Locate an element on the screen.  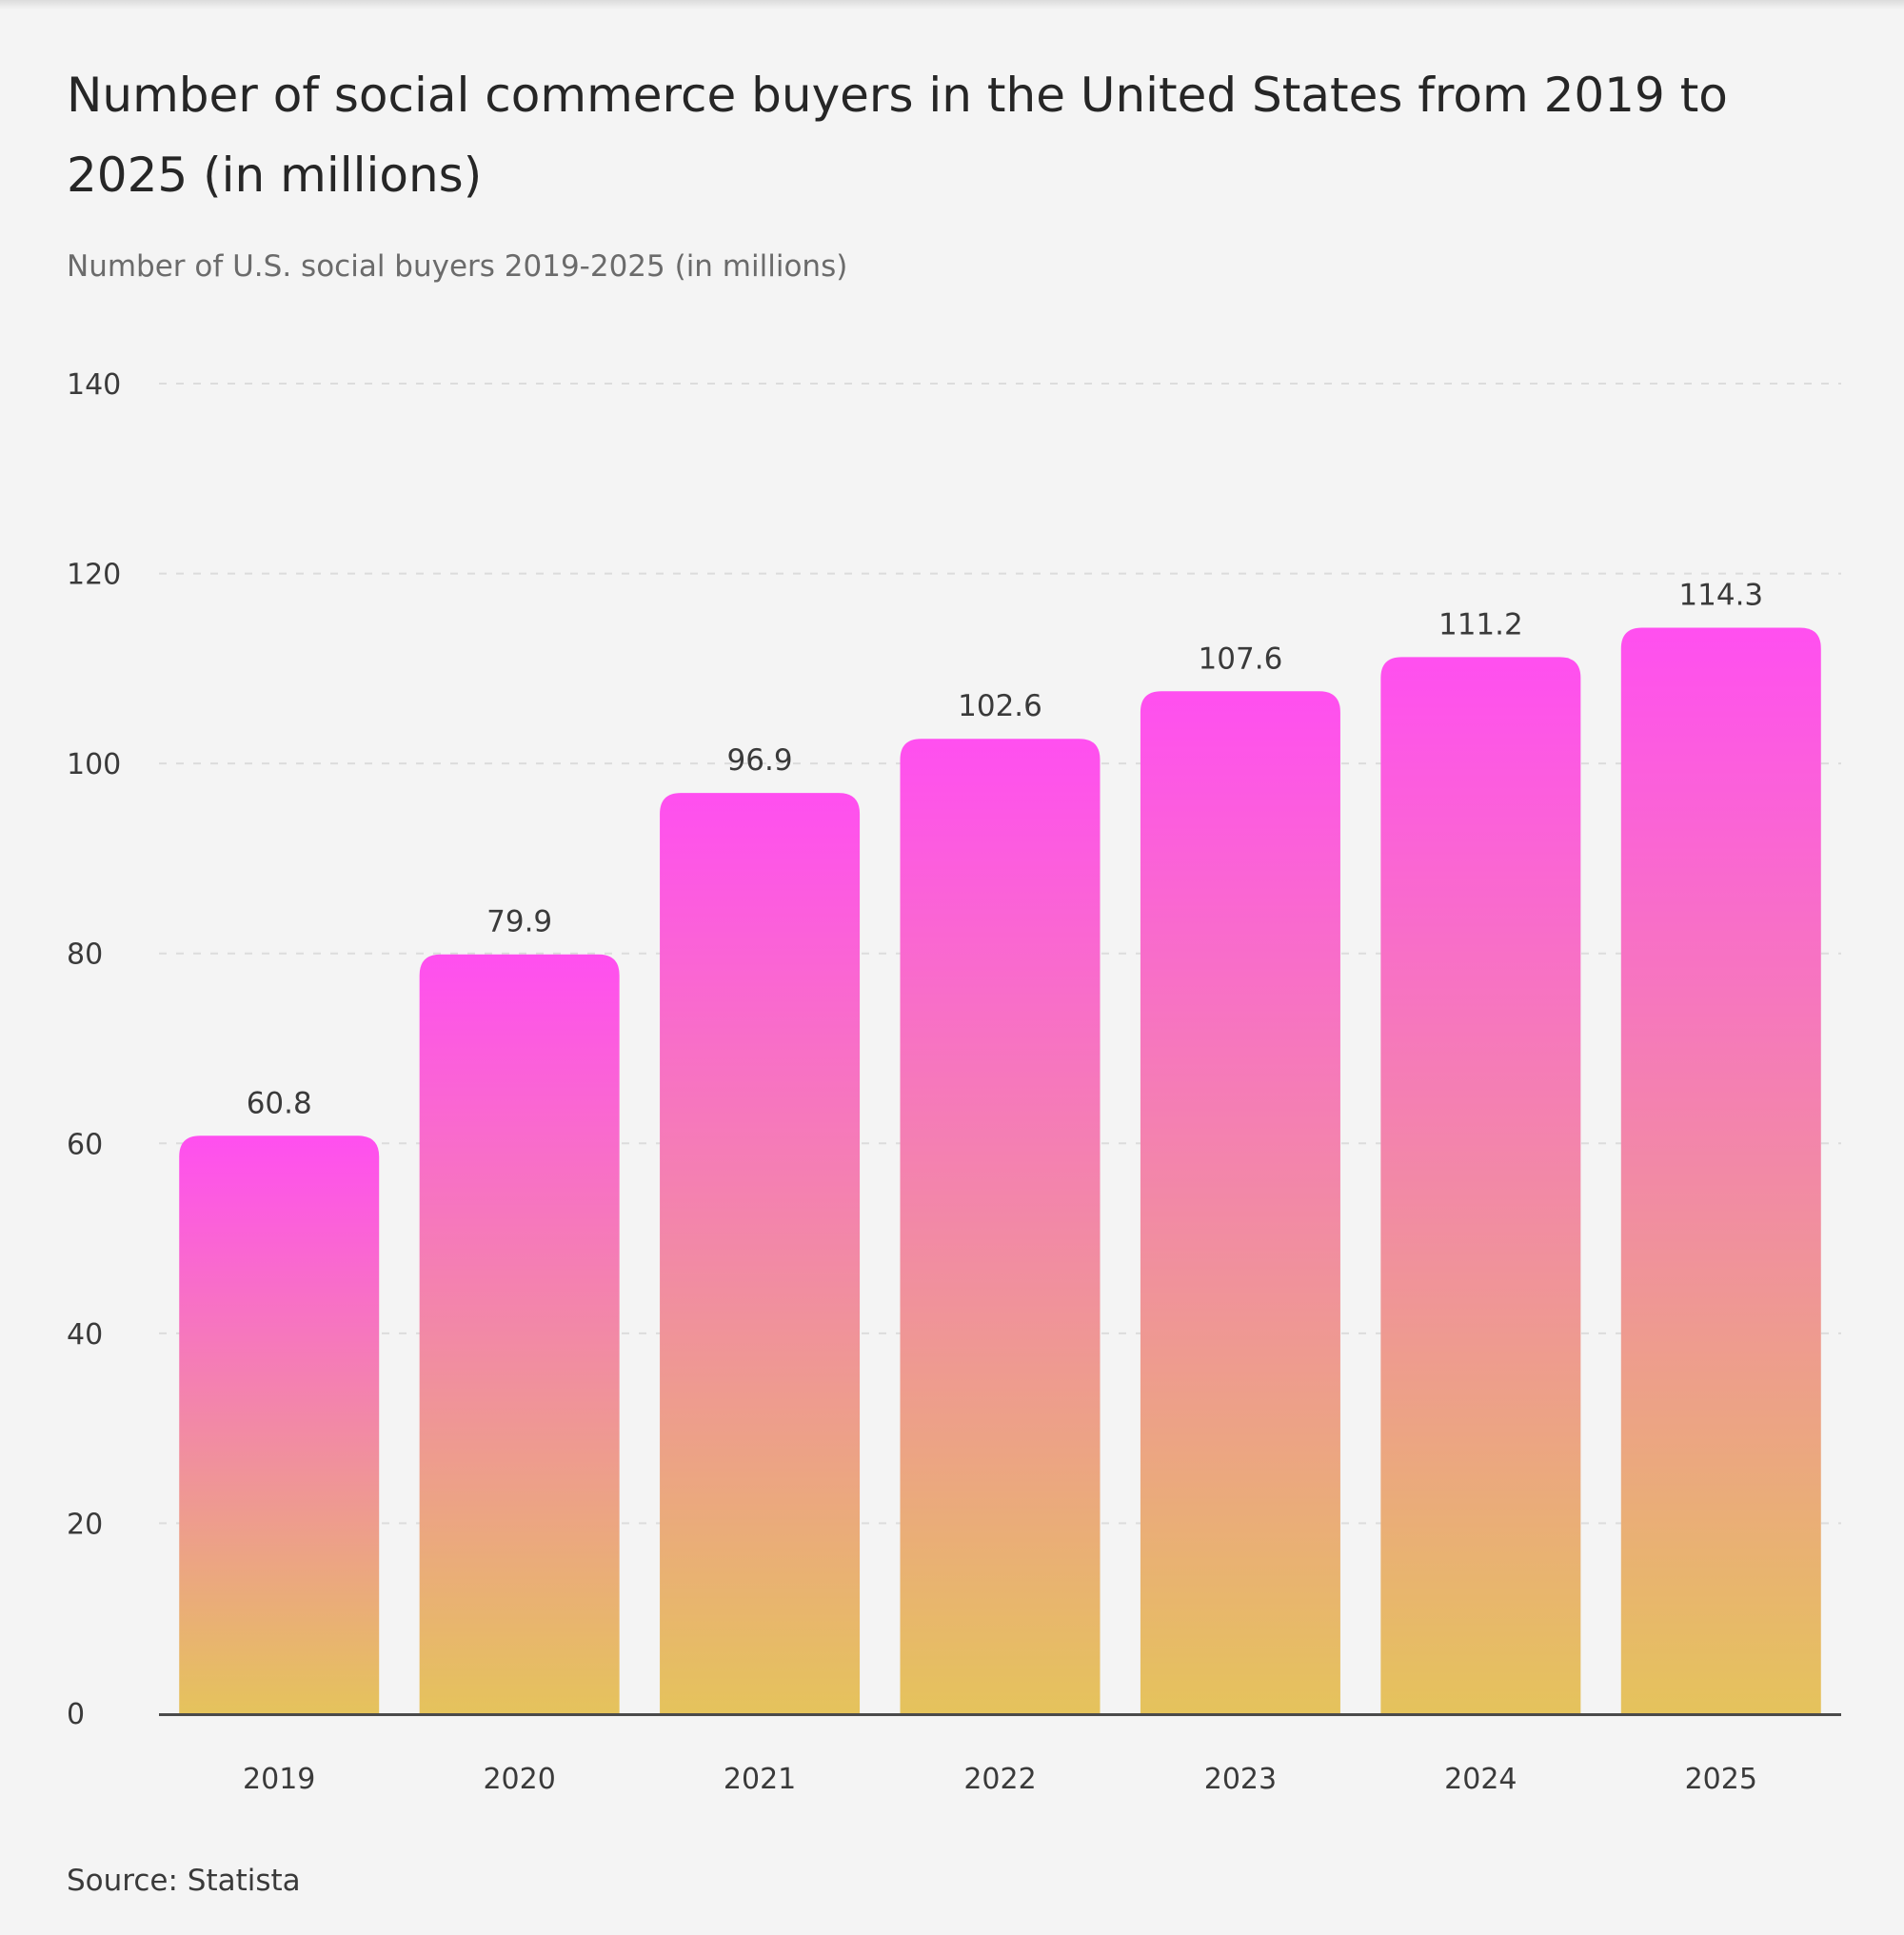
source-note: Source: Statista is located at coordinates (184, 1881).